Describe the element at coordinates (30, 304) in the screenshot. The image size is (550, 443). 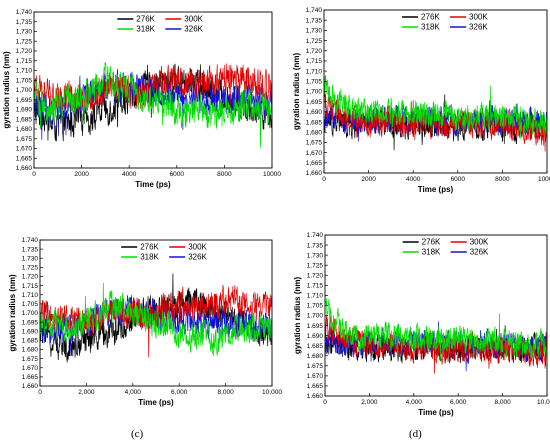
I see `y-tick-label: 1.705` at that location.